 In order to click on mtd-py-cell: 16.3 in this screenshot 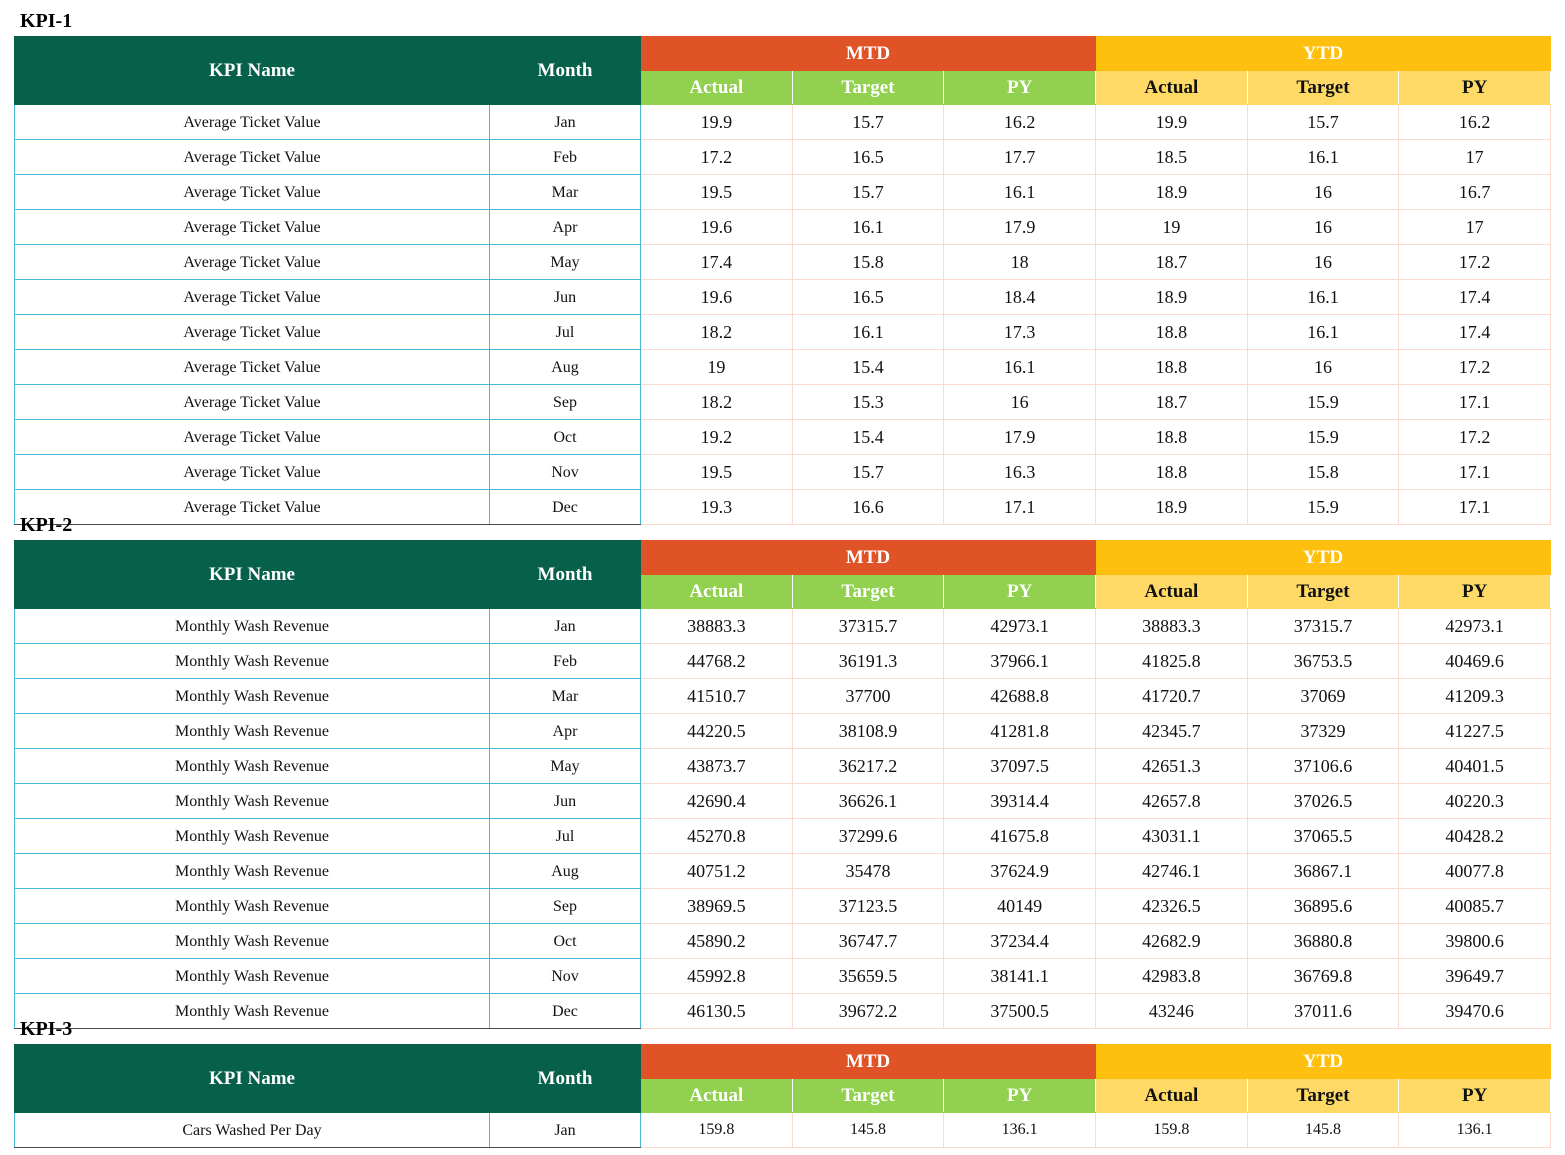, I will do `click(1019, 472)`.